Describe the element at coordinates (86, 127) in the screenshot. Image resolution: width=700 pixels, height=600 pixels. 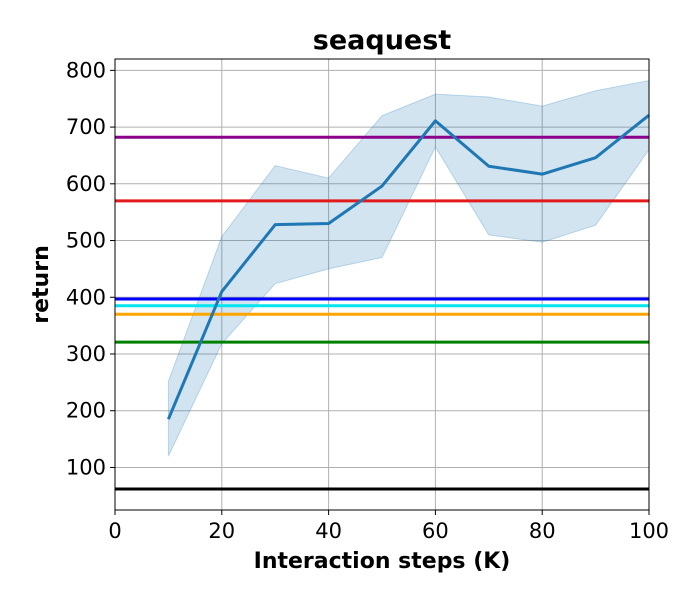
I see `y-tick-label: 700` at that location.